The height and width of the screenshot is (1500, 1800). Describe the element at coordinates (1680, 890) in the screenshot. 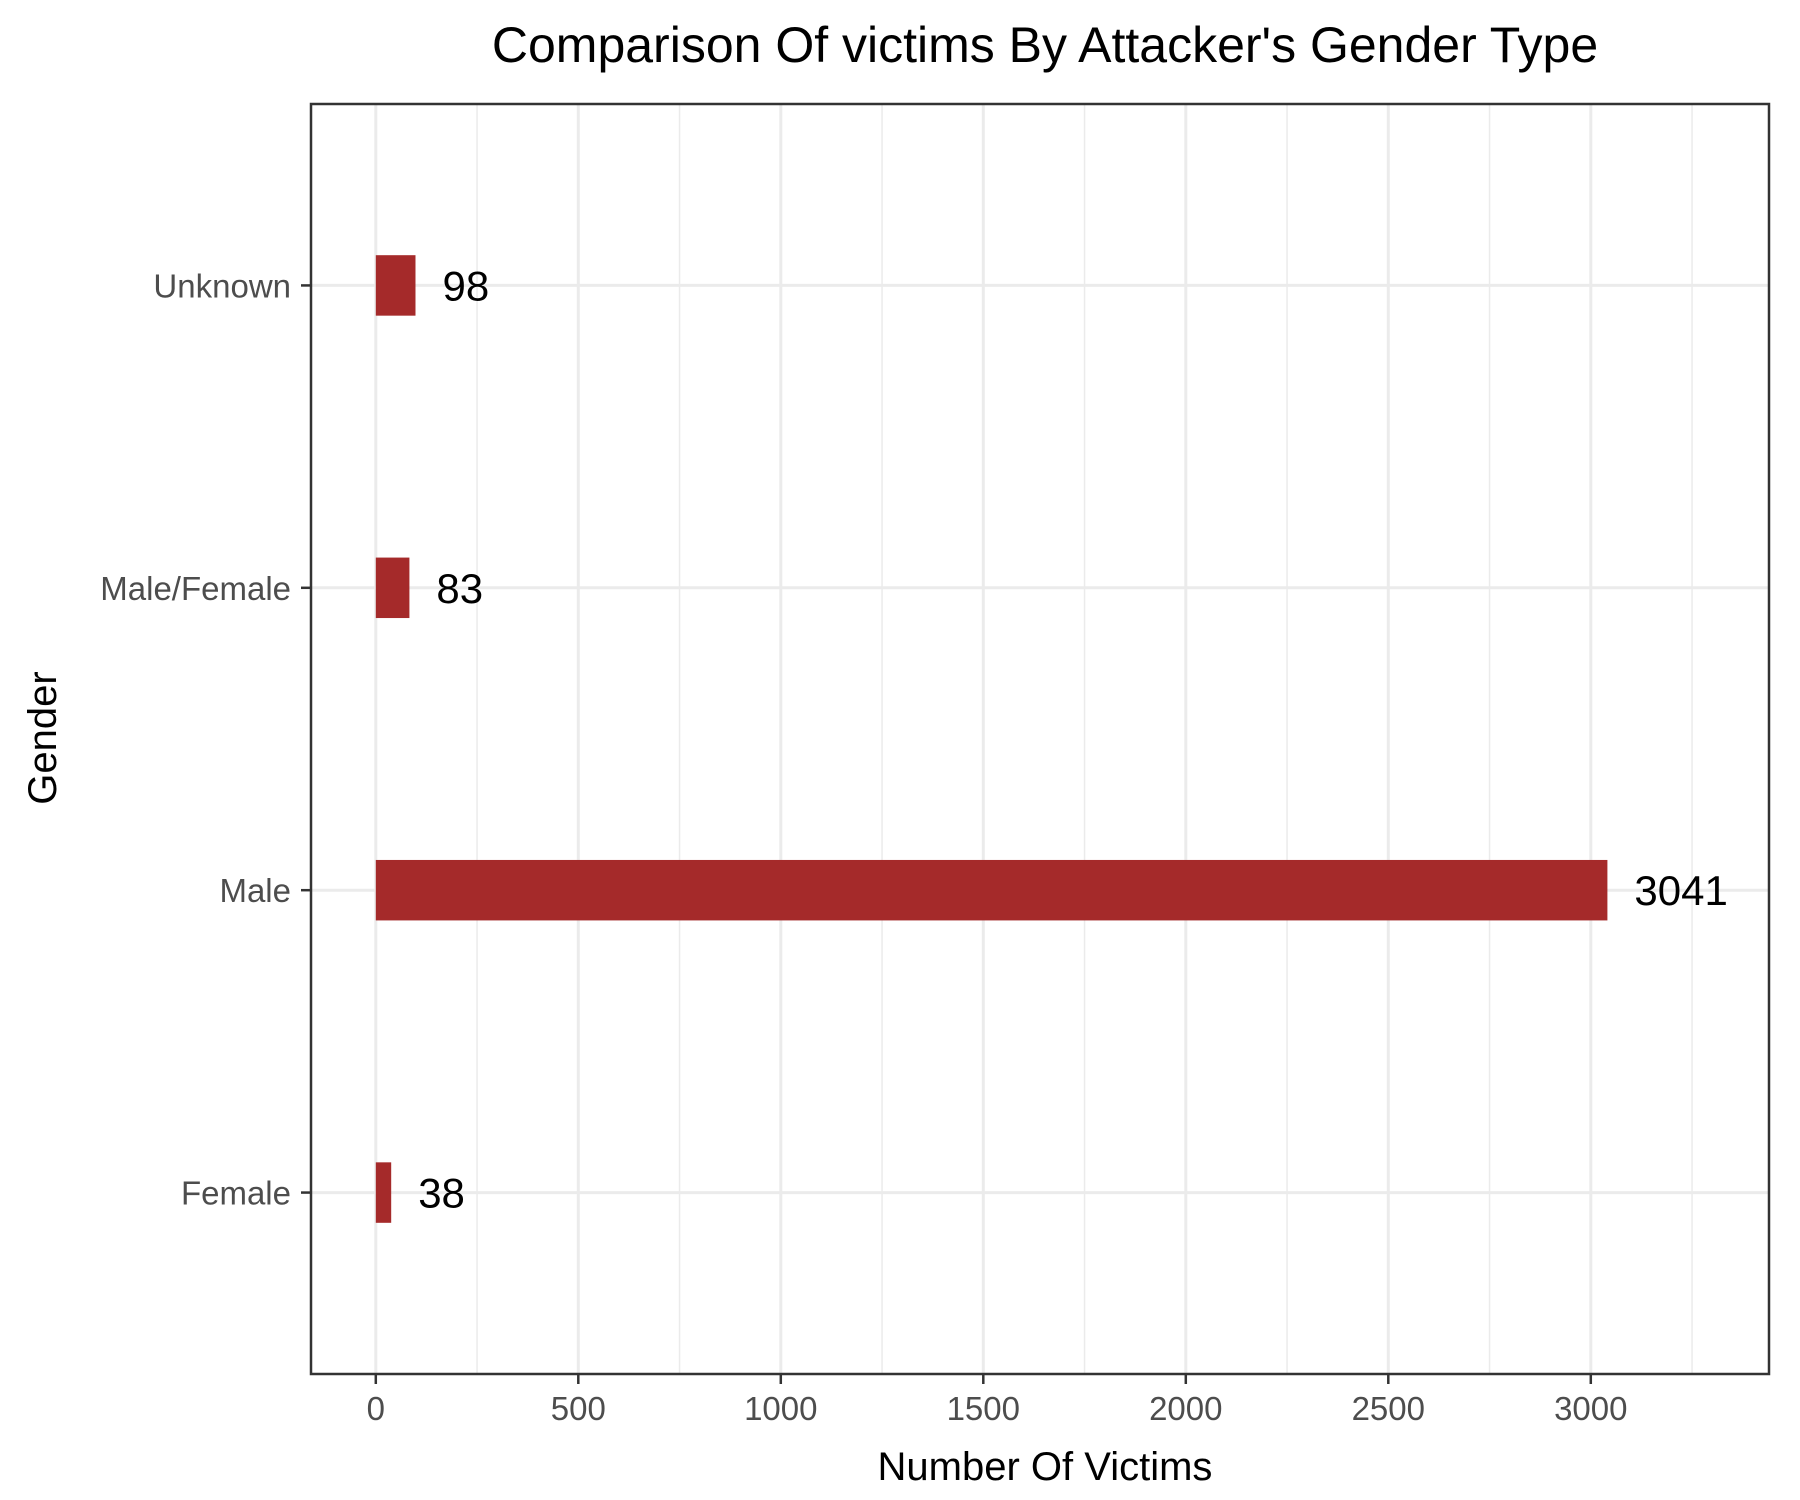

I see `data-label: 3041` at that location.